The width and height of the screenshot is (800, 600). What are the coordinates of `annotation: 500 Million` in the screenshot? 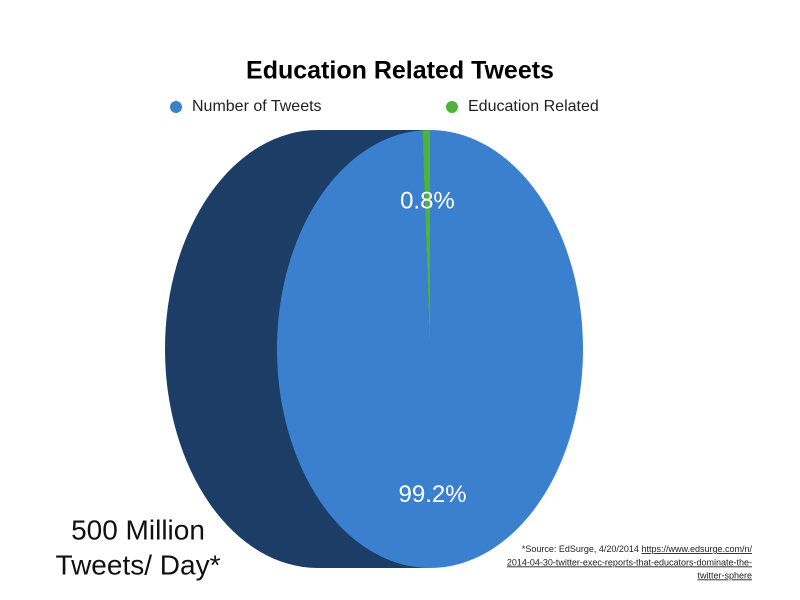 It's located at (138, 529).